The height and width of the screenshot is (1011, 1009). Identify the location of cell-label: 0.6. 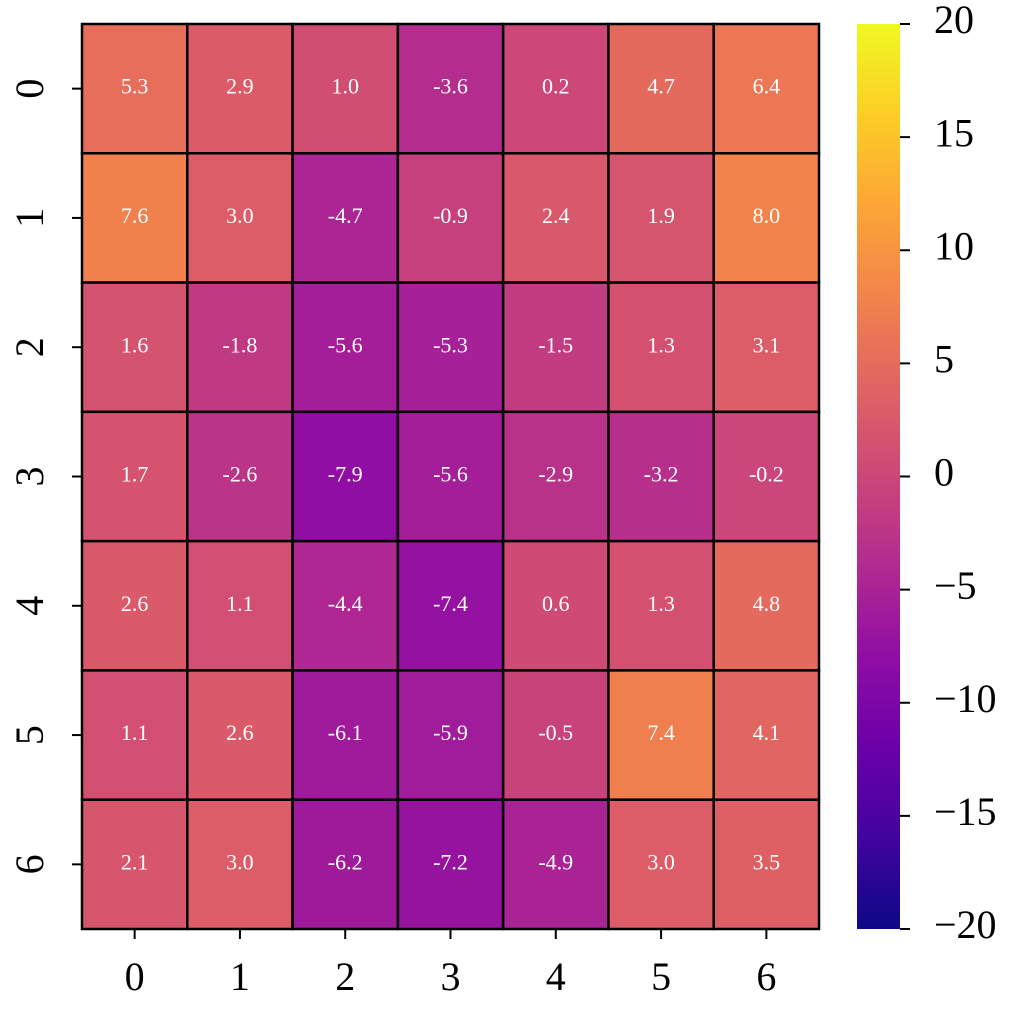
(556, 603).